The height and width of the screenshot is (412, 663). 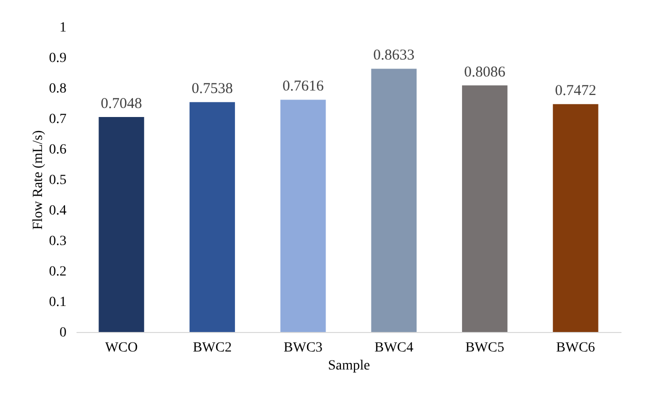 I want to click on y-tick-label: 0.5, so click(x=57, y=180).